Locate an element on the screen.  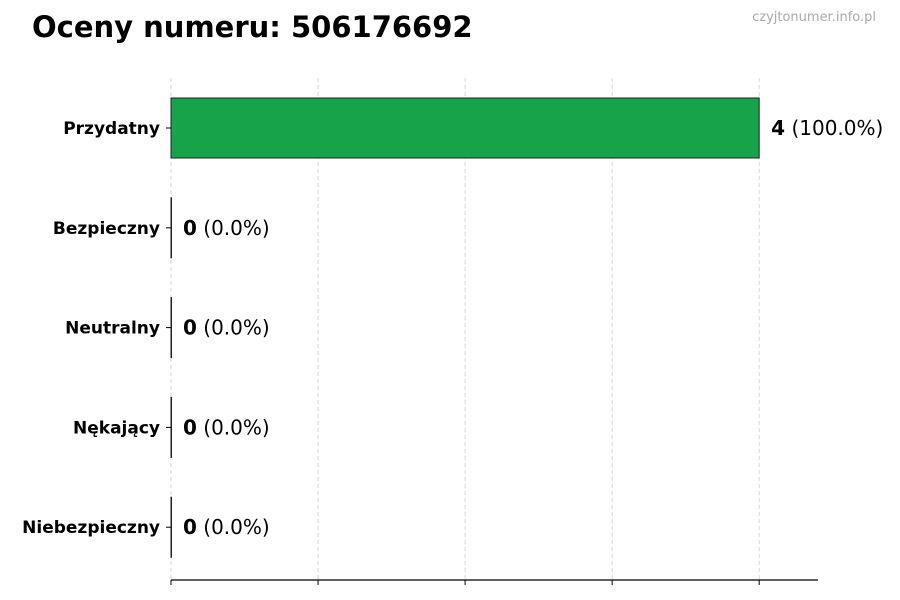
value-percent: (100.0%) is located at coordinates (834, 128).